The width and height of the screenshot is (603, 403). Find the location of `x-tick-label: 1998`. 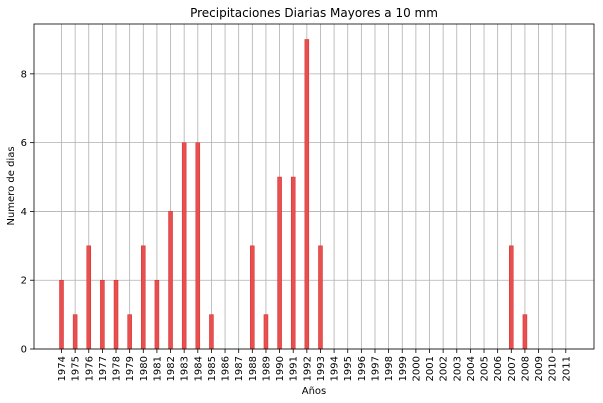

x-tick-label: 1998 is located at coordinates (389, 368).